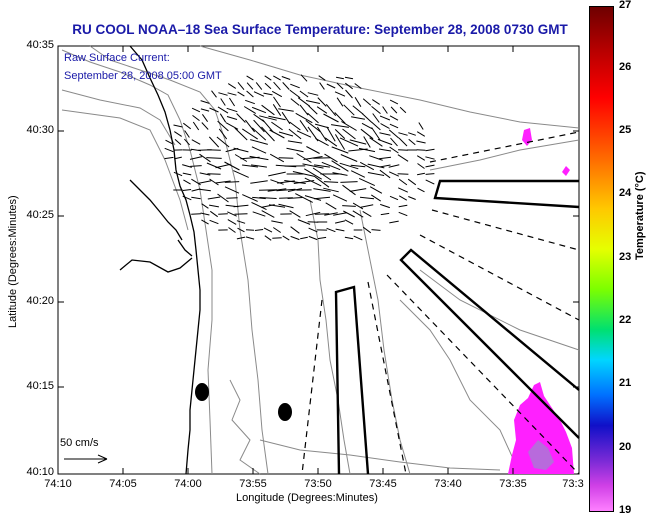 The height and width of the screenshot is (518, 651). I want to click on y-tick-label: 40:35, so click(40, 45).